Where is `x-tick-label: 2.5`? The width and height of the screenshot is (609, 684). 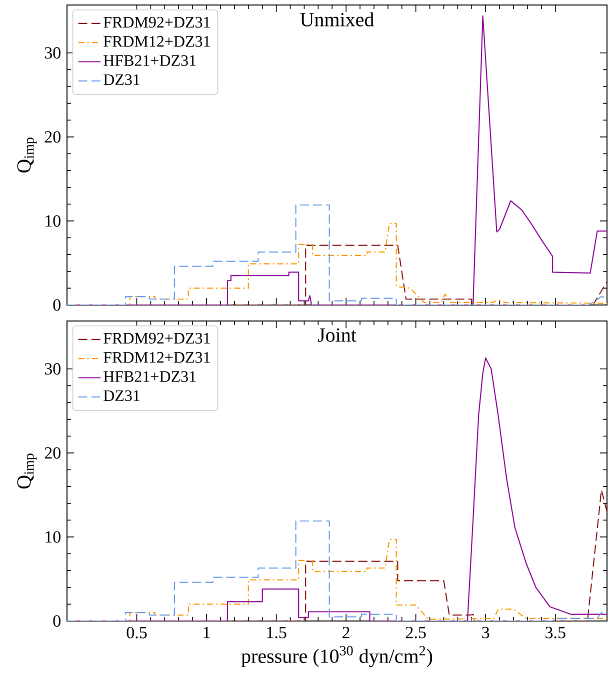
x-tick-label: 2.5 is located at coordinates (416, 632).